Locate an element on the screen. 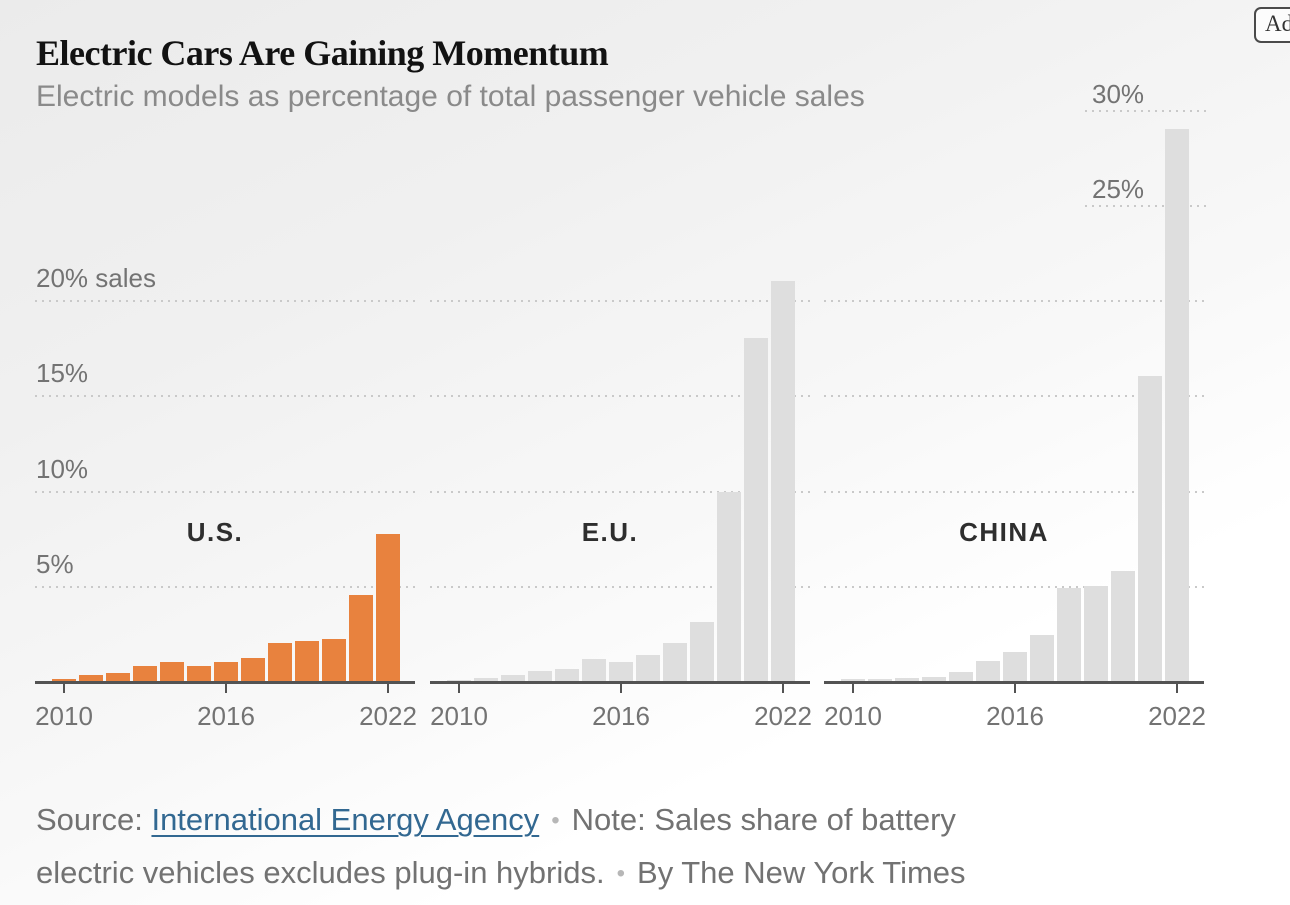 Image resolution: width=1290 pixels, height=905 pixels. bar-china-2020 is located at coordinates (1123, 626).